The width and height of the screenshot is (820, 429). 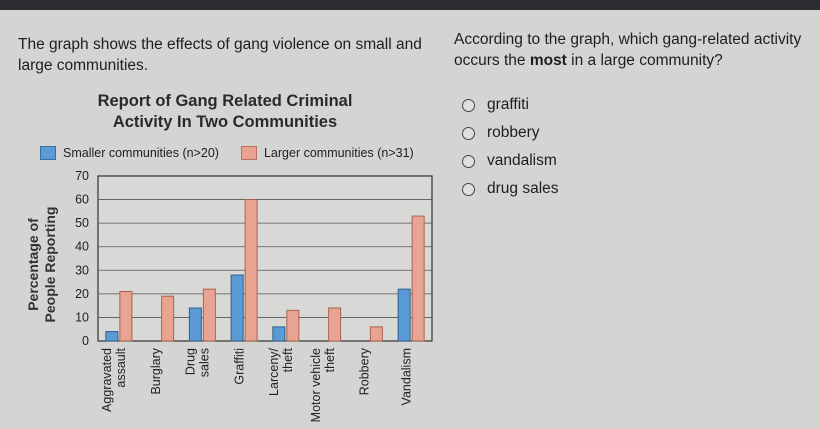 What do you see at coordinates (121, 367) in the screenshot?
I see `x-tick-label: assault` at bounding box center [121, 367].